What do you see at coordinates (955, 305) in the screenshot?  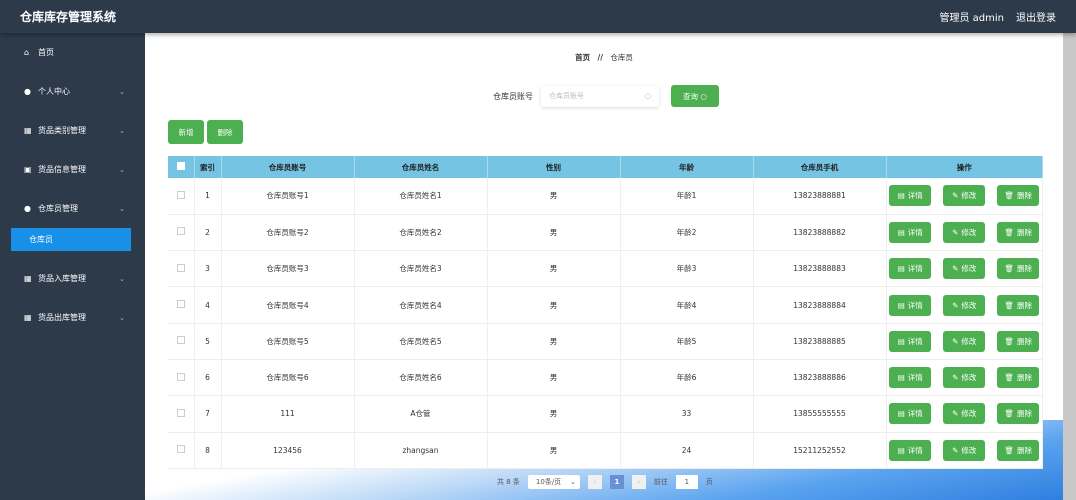 I see `pencil-icon: ✎` at bounding box center [955, 305].